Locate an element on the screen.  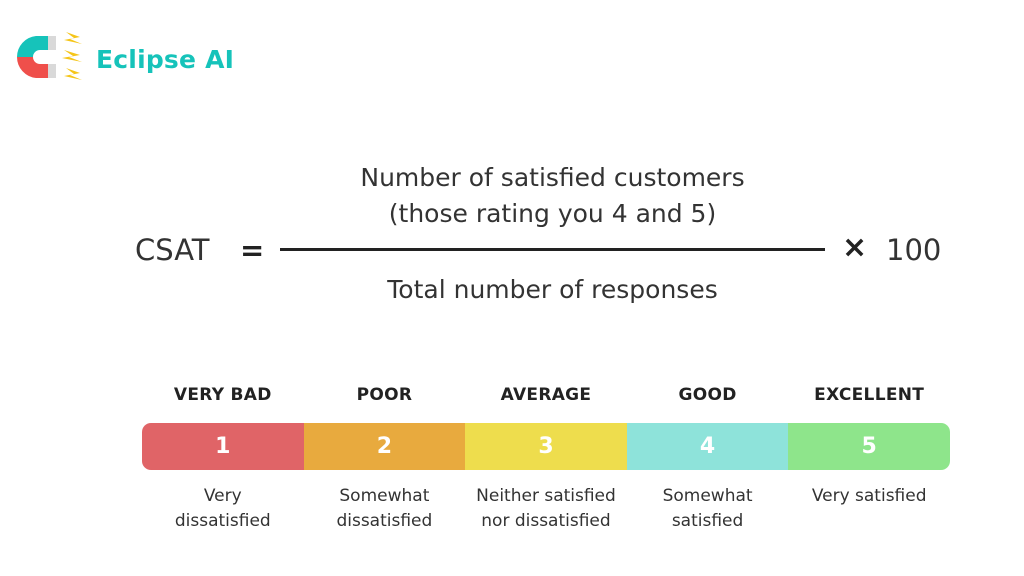
scale-desc-5: Very satisfied is located at coordinates (869, 509).